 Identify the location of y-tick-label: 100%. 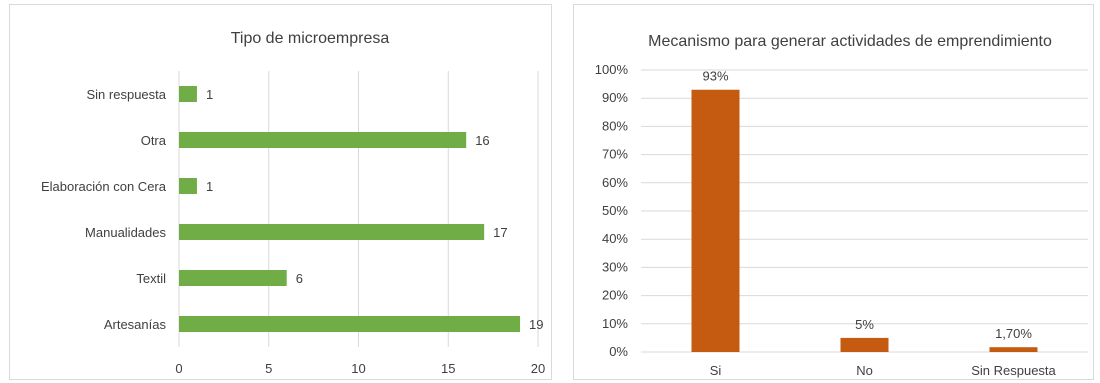
(612, 69).